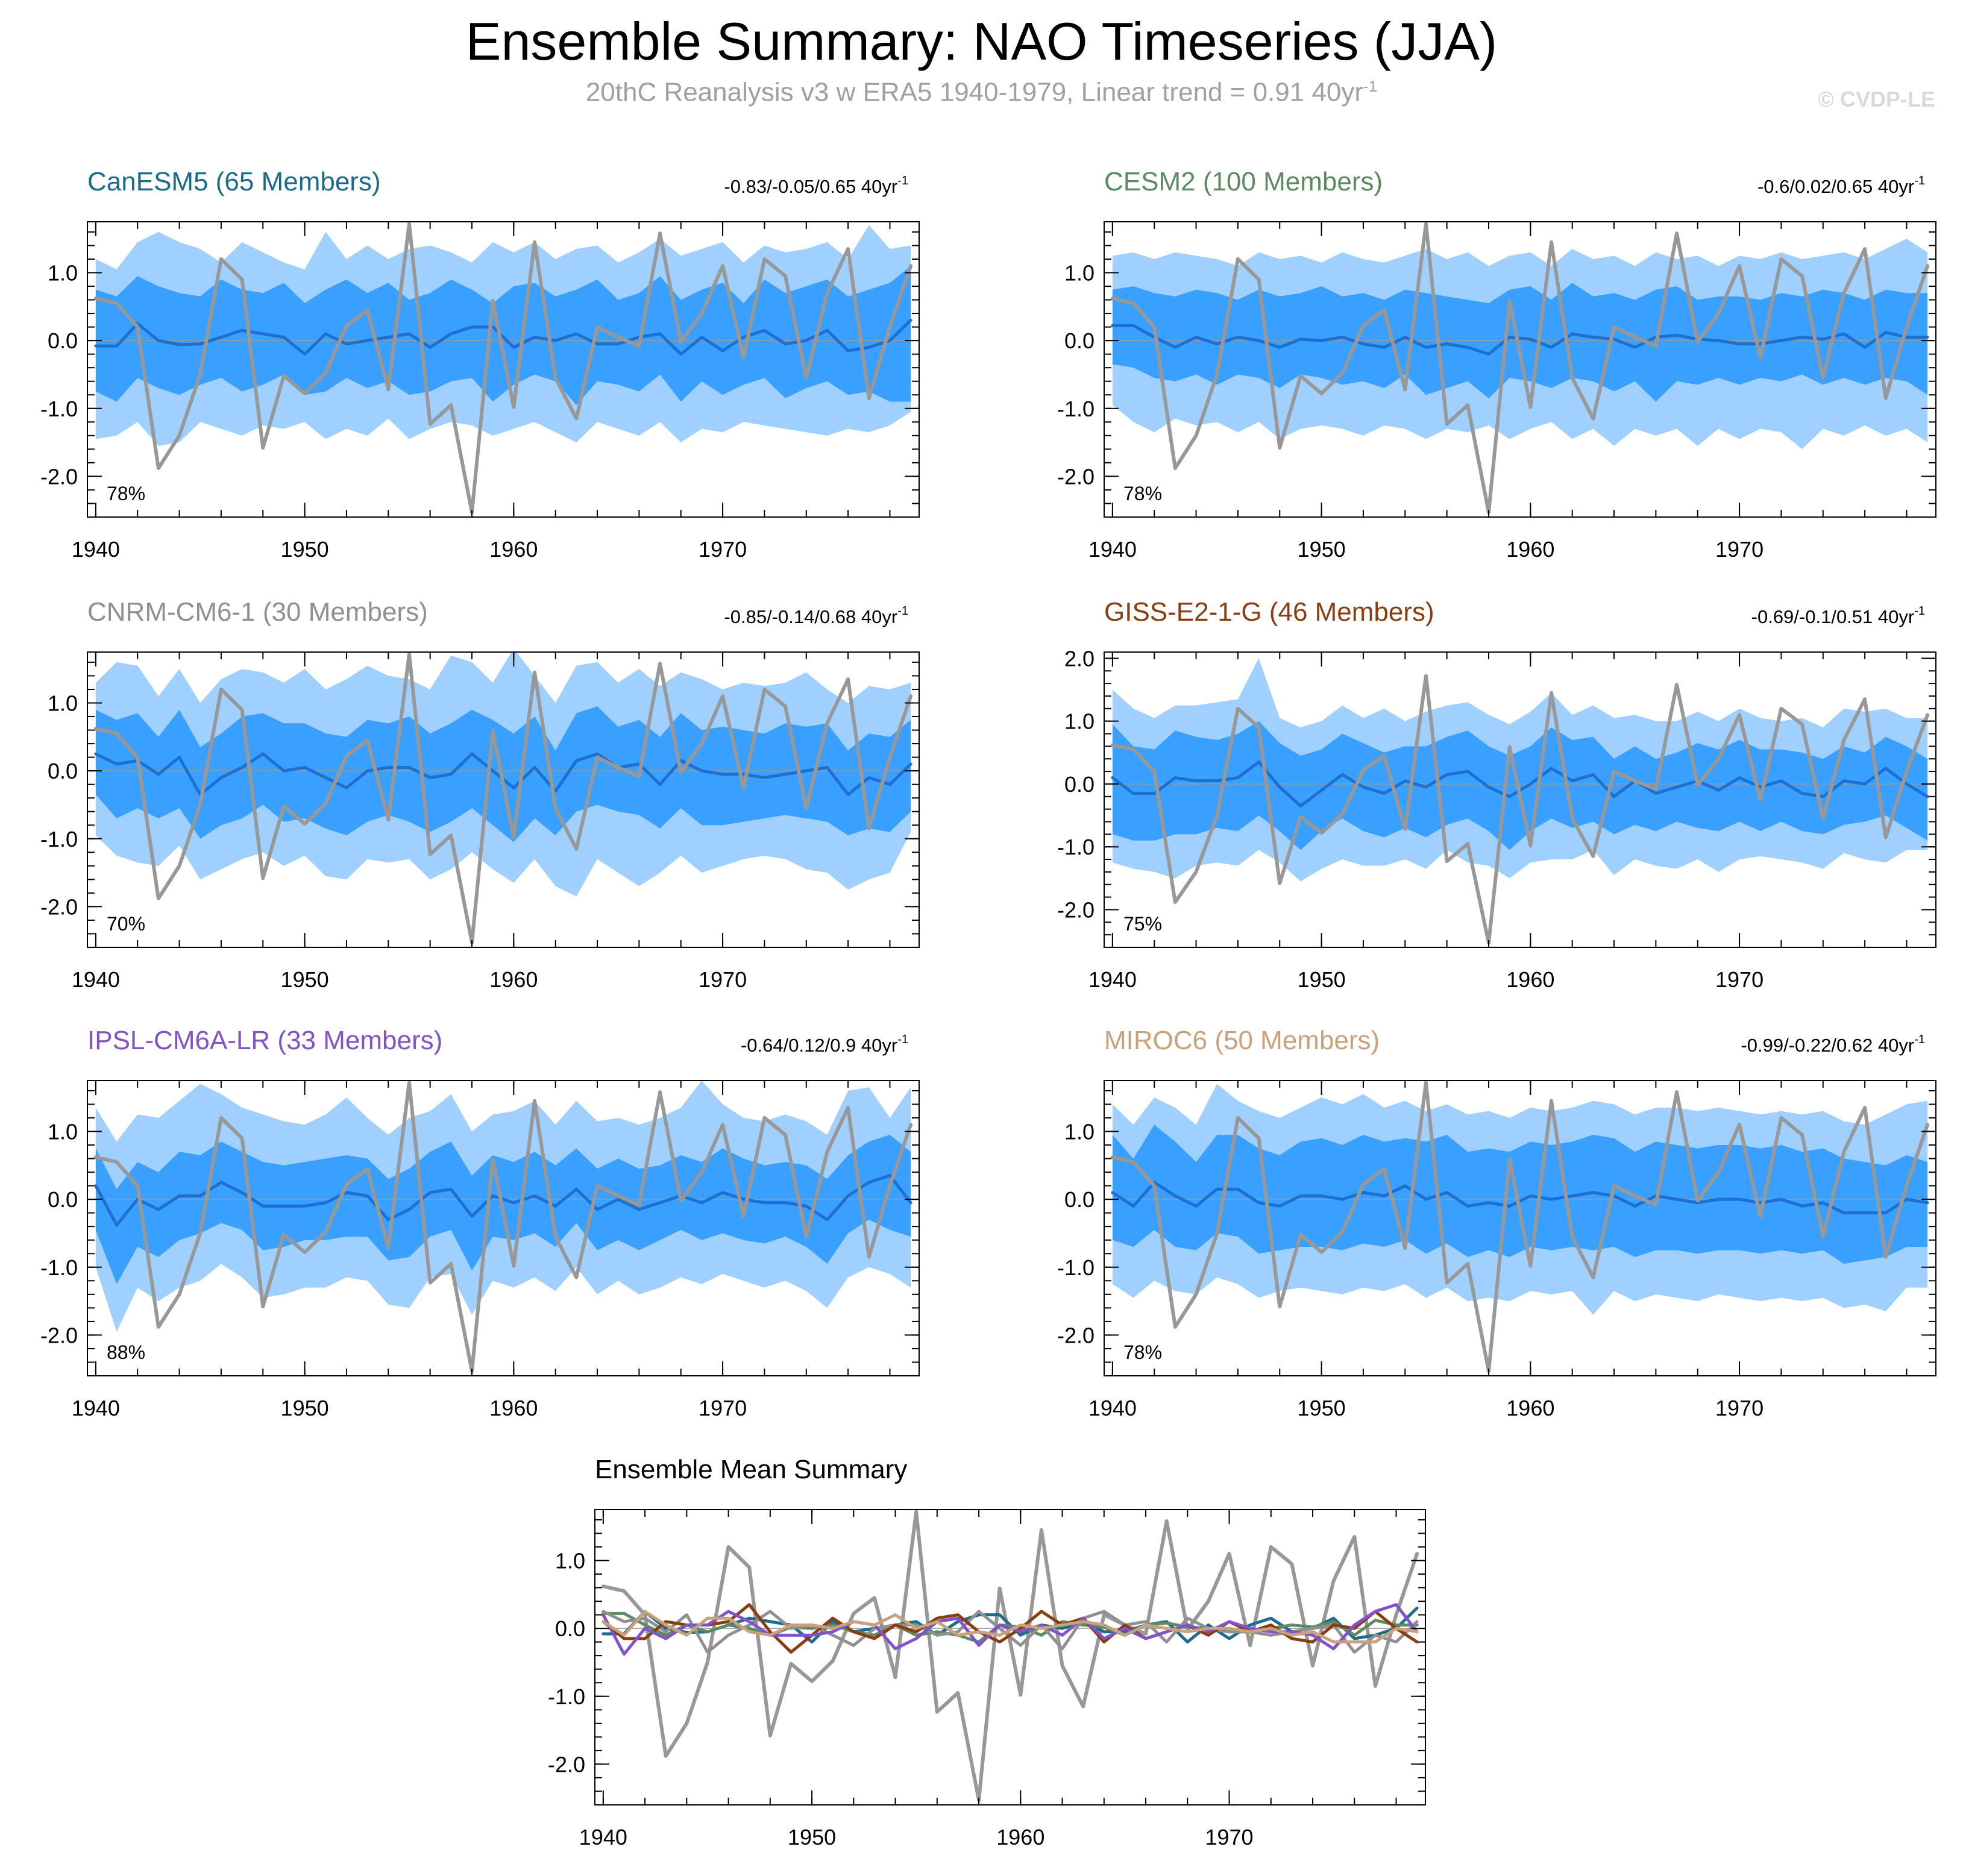 The image size is (1963, 1876). I want to click on trend-label: -0.6/0.02/0.65 40yr-1, so click(1841, 185).